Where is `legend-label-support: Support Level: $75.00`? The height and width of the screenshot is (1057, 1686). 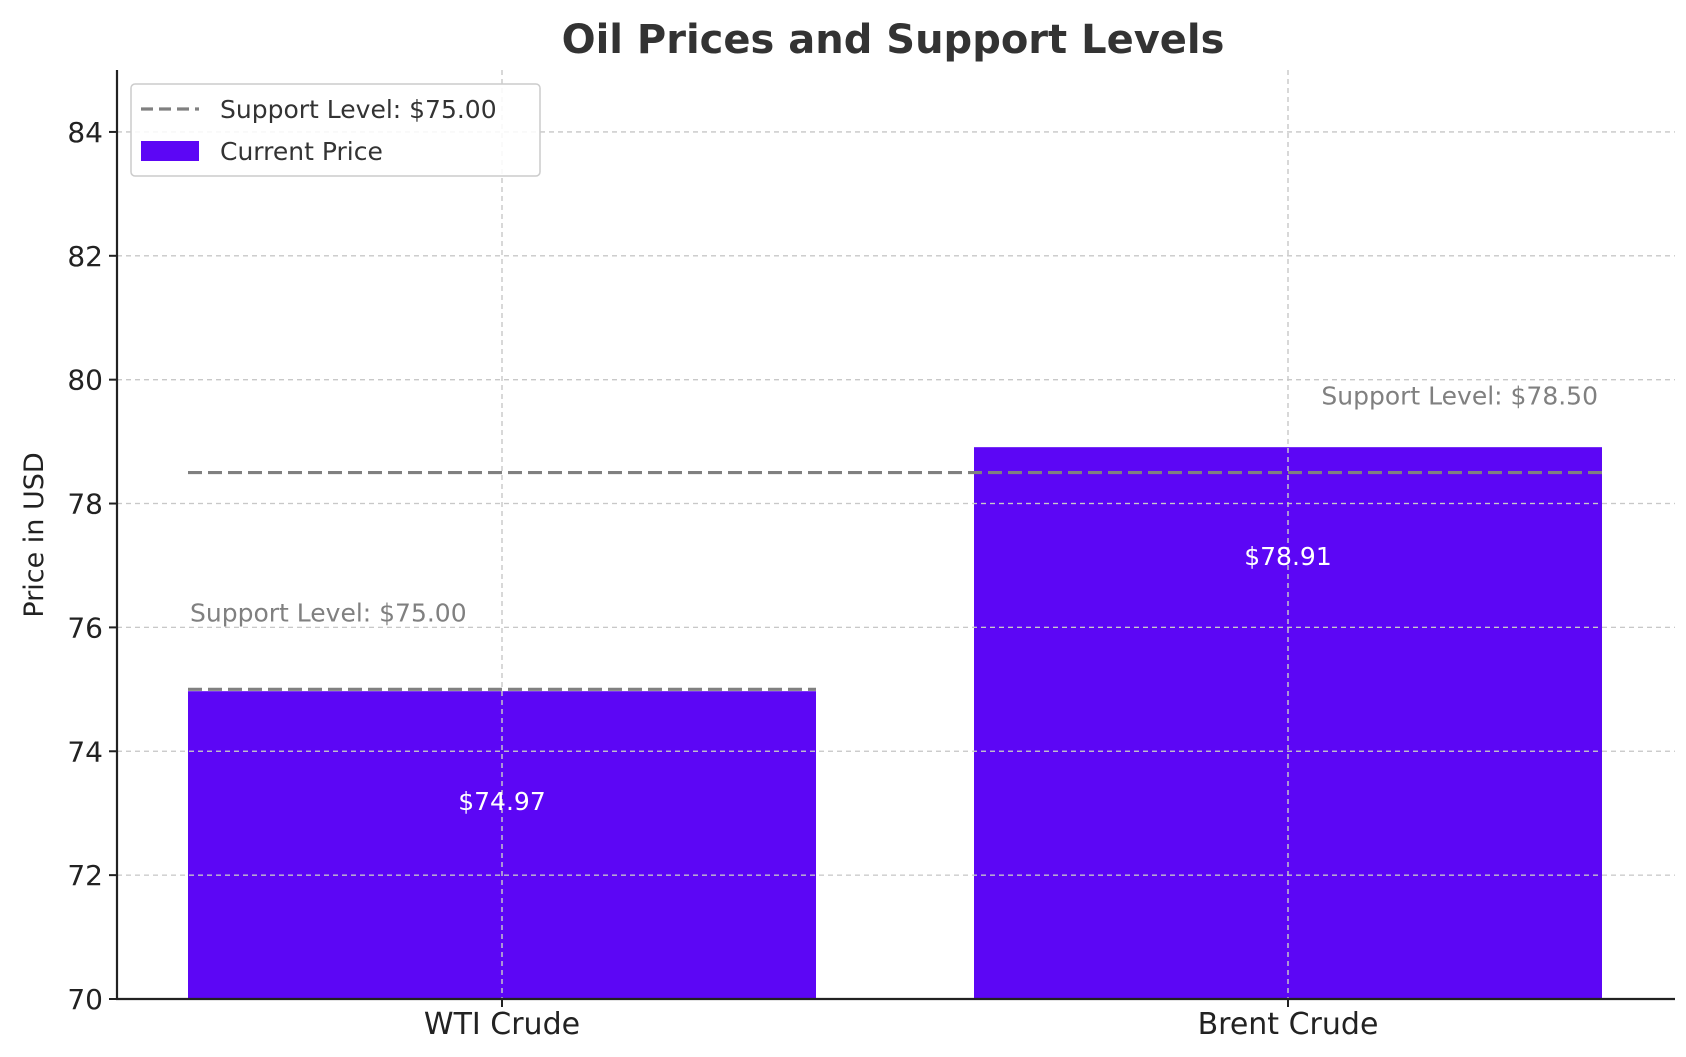 legend-label-support: Support Level: $75.00 is located at coordinates (358, 109).